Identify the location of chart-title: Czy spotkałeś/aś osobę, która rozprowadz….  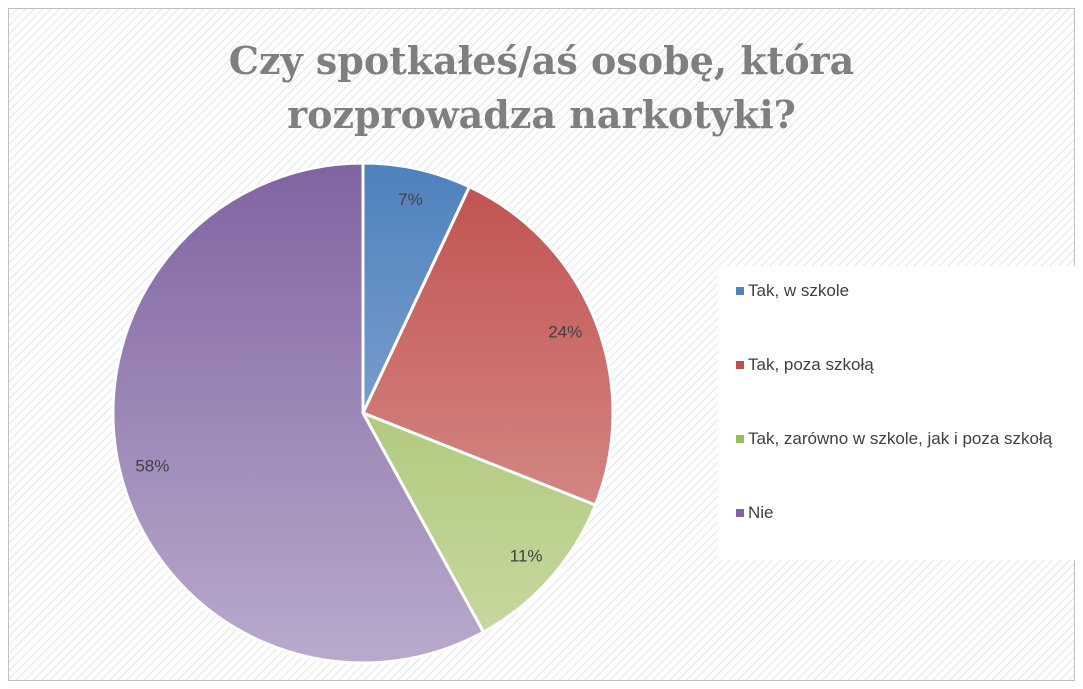
(541, 87).